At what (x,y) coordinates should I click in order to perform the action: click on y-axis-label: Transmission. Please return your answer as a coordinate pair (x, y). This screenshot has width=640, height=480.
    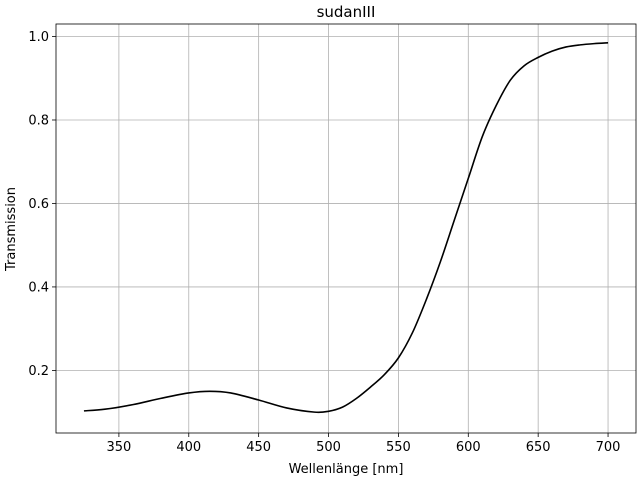
    Looking at the image, I should click on (11, 229).